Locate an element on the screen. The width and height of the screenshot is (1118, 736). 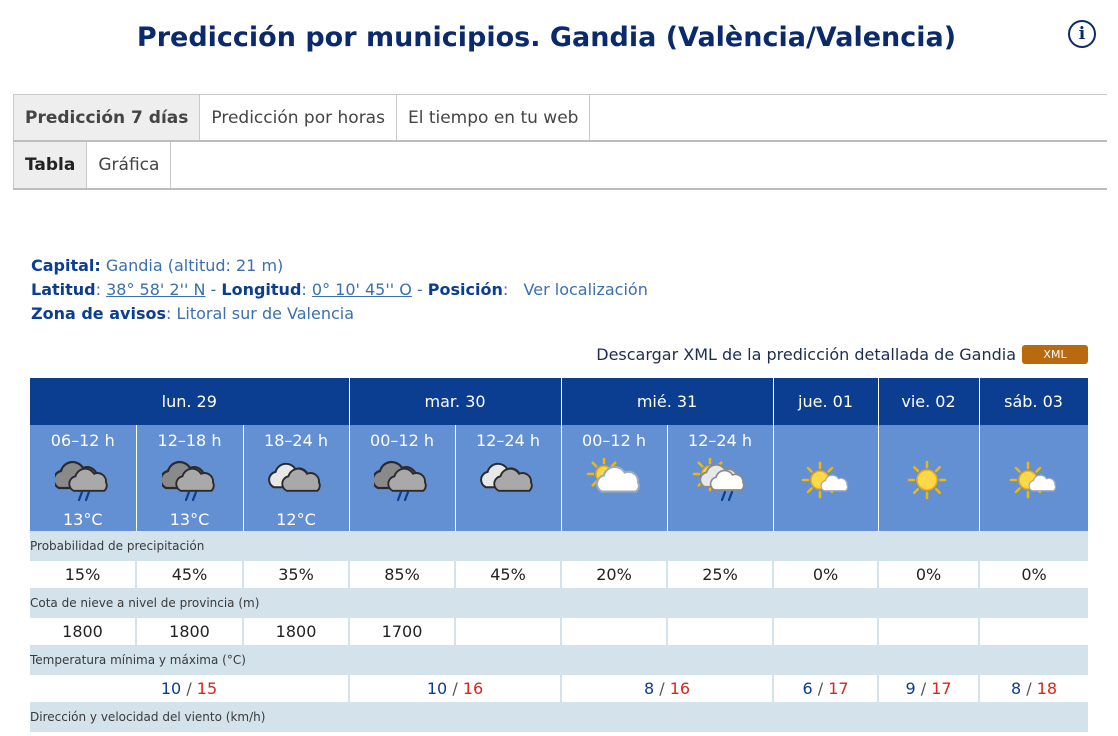
section-precip-label: Probabilidad de precipitación is located at coordinates (559, 546).